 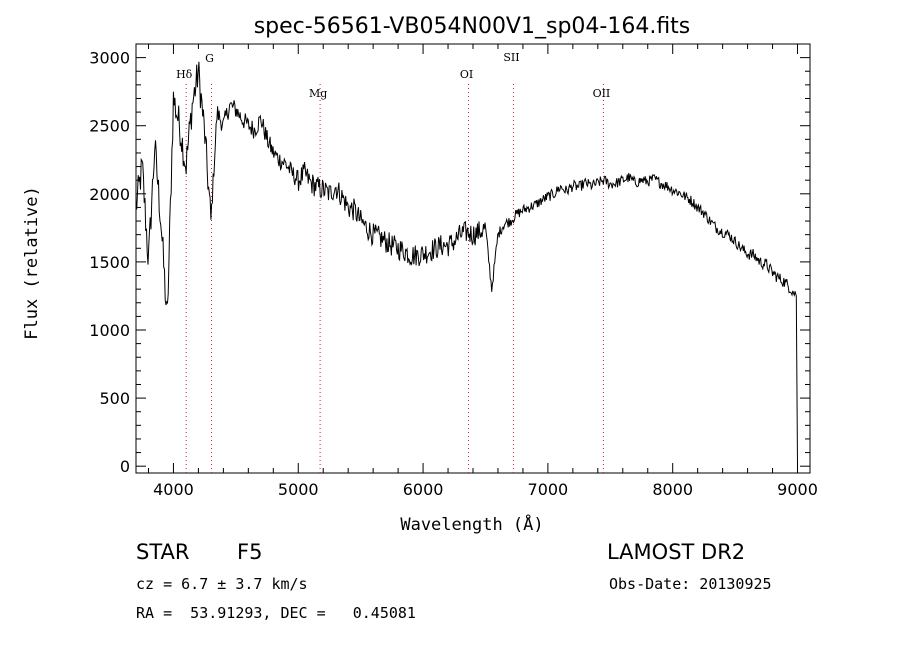 What do you see at coordinates (222, 584) in the screenshot?
I see `redshift-velocity: cz = 6.7 ± 3.7 km/s` at bounding box center [222, 584].